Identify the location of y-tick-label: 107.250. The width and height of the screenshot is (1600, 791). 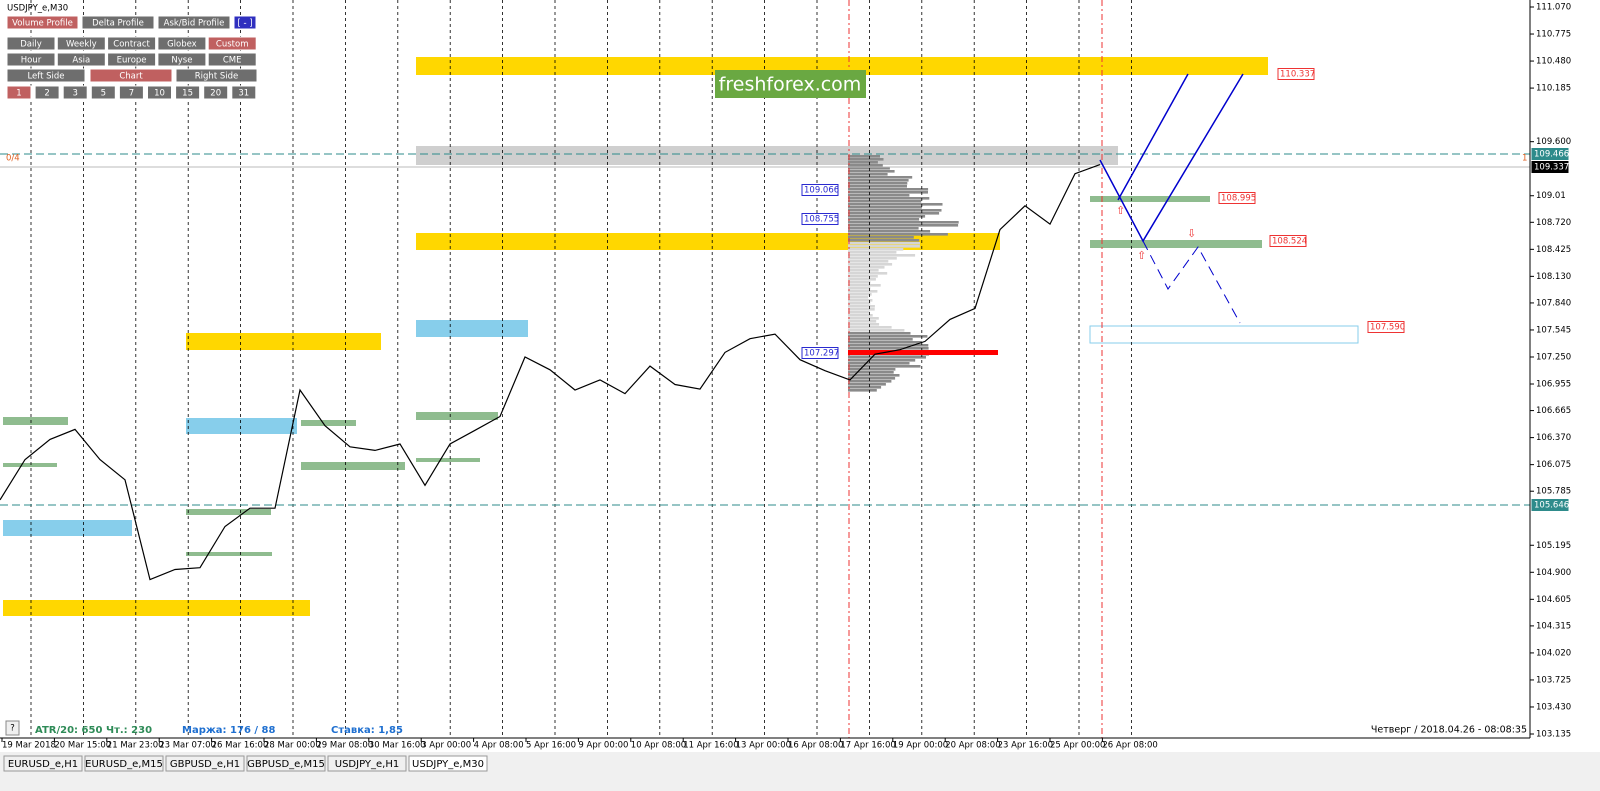
(1553, 357).